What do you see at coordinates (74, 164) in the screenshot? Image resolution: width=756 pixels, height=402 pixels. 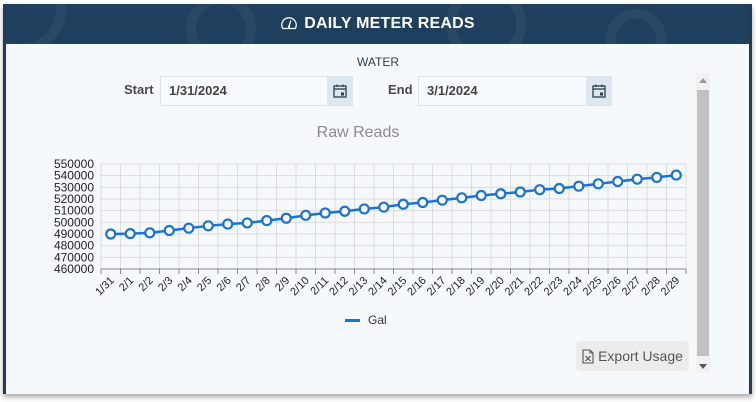 I see `y-tick-label: 550000` at bounding box center [74, 164].